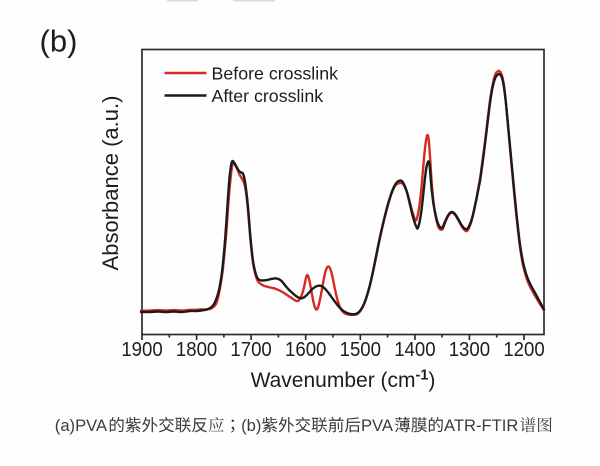 The image size is (600, 466). Describe the element at coordinates (250, 350) in the screenshot. I see `svg-text: 1700` at that location.